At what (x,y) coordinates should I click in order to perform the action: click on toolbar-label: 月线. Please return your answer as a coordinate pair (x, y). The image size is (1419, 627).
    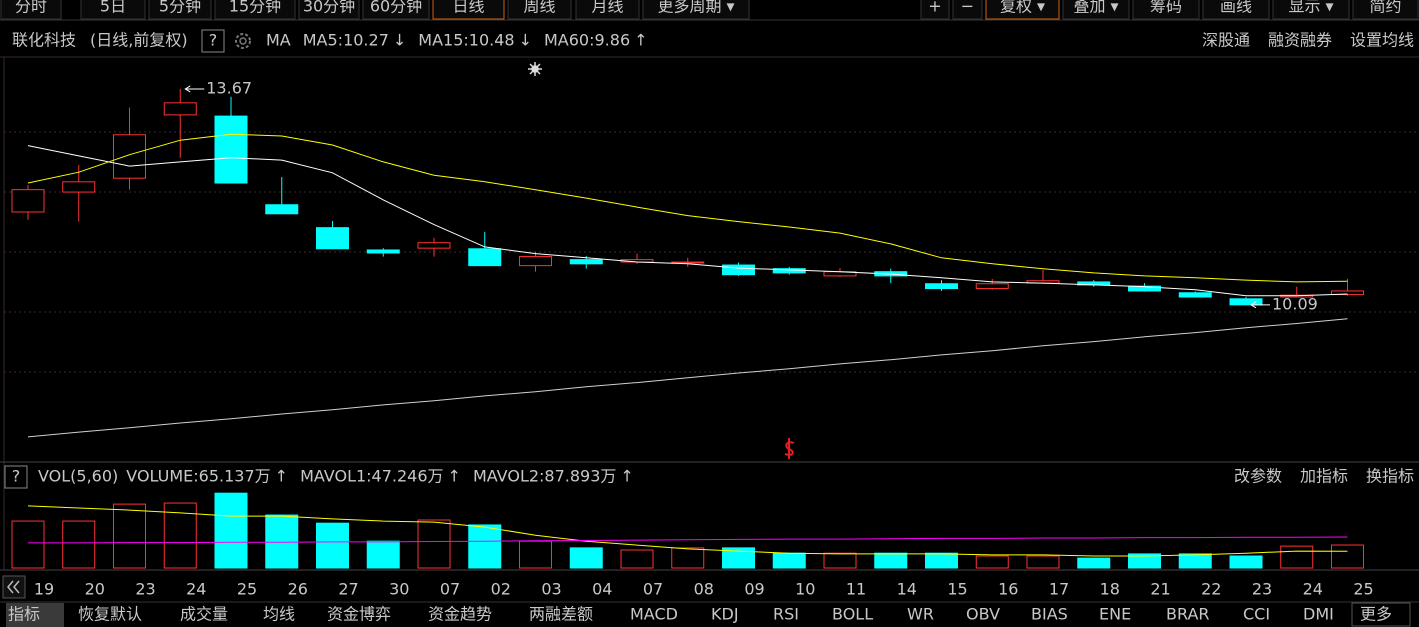
    Looking at the image, I should click on (607, 8).